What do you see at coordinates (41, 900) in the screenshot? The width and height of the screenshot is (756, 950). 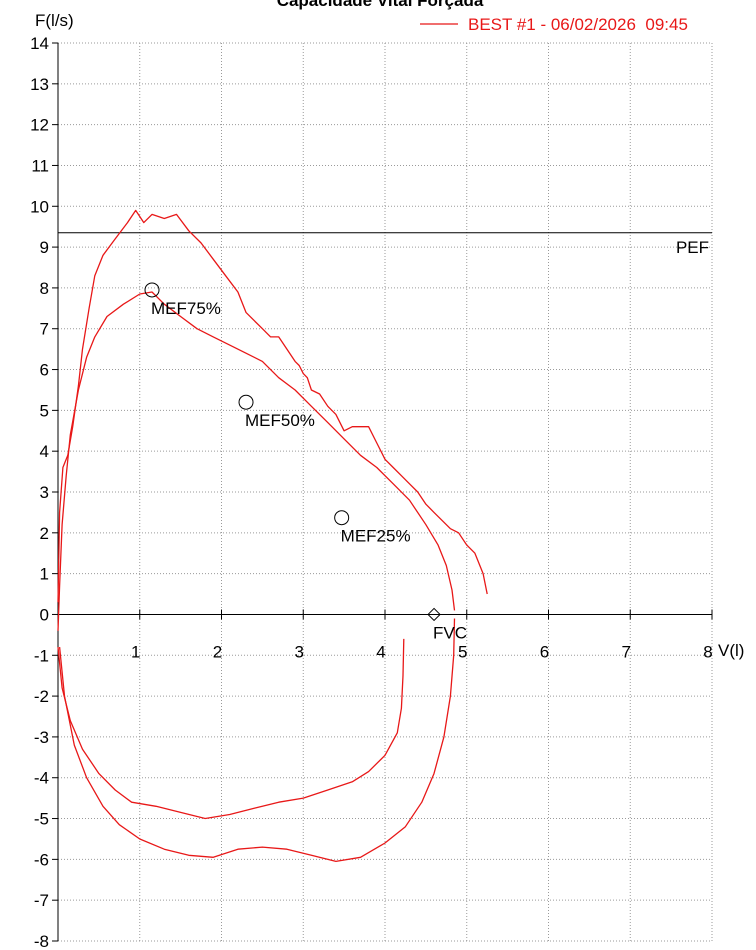 I see `y-tick-label: -7` at bounding box center [41, 900].